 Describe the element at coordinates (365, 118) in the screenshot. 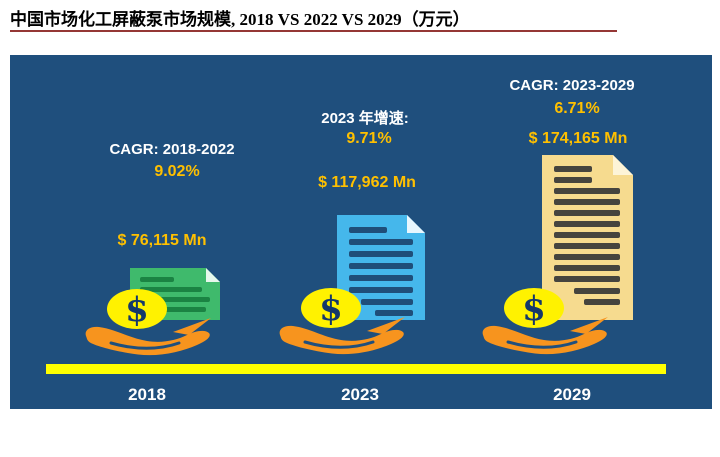

I see `growth-label-2023: 2023 年增速:` at that location.